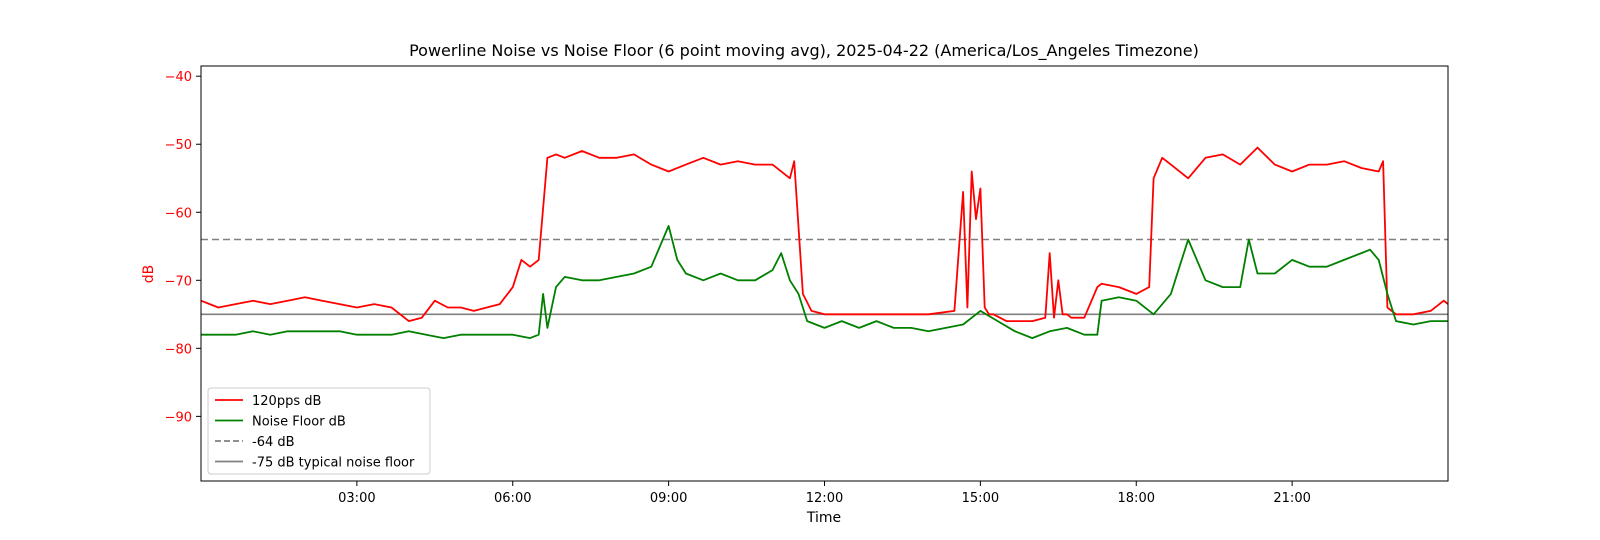  Describe the element at coordinates (823, 518) in the screenshot. I see `x-axis-label: Time` at that location.